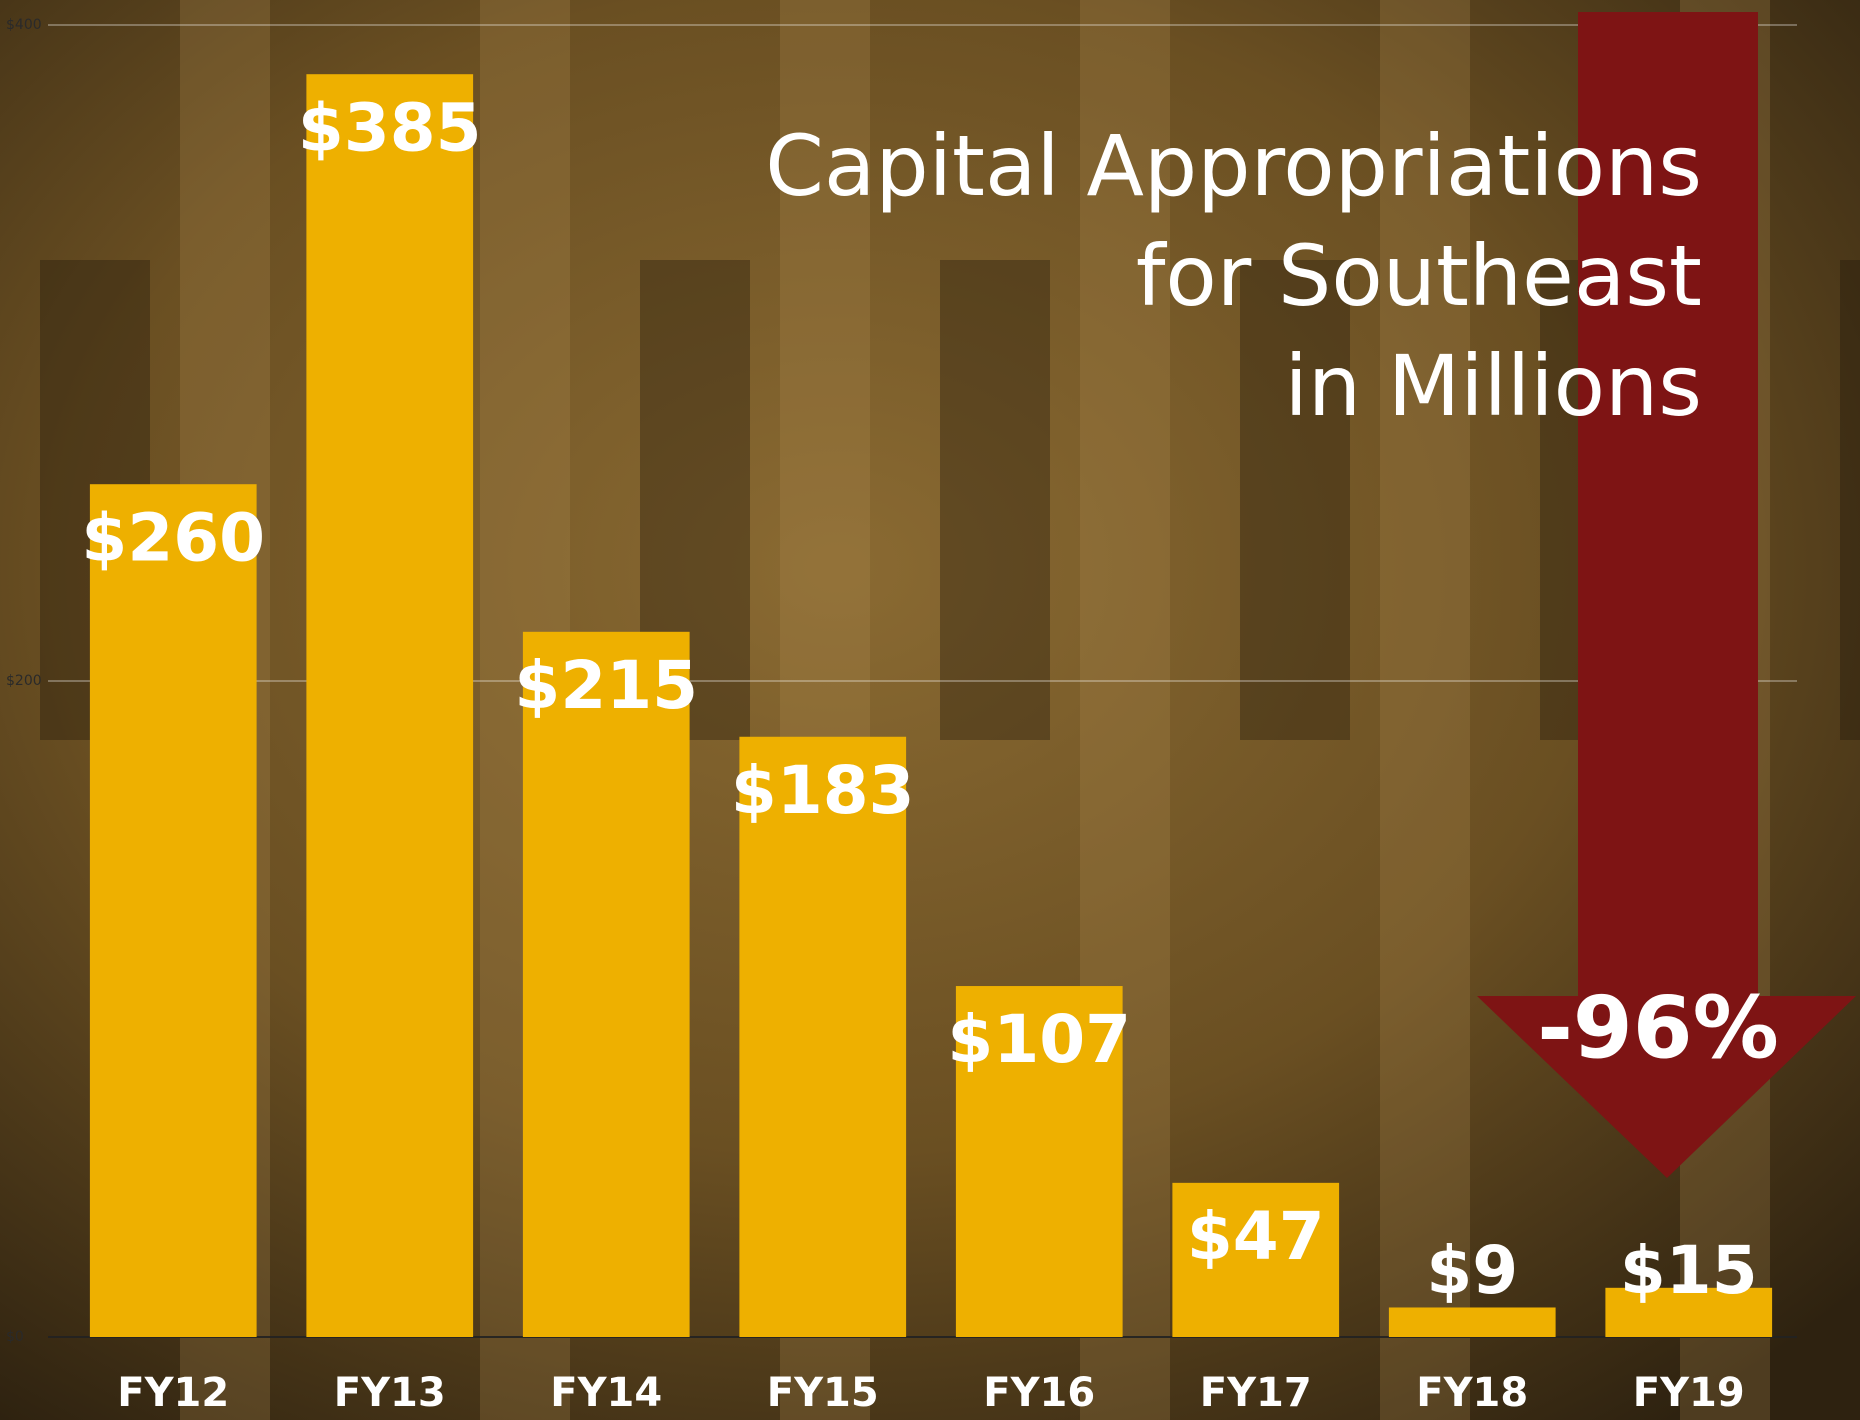 The width and height of the screenshot is (1860, 1420). Describe the element at coordinates (1256, 1236) in the screenshot. I see `value-label: $47` at that location.